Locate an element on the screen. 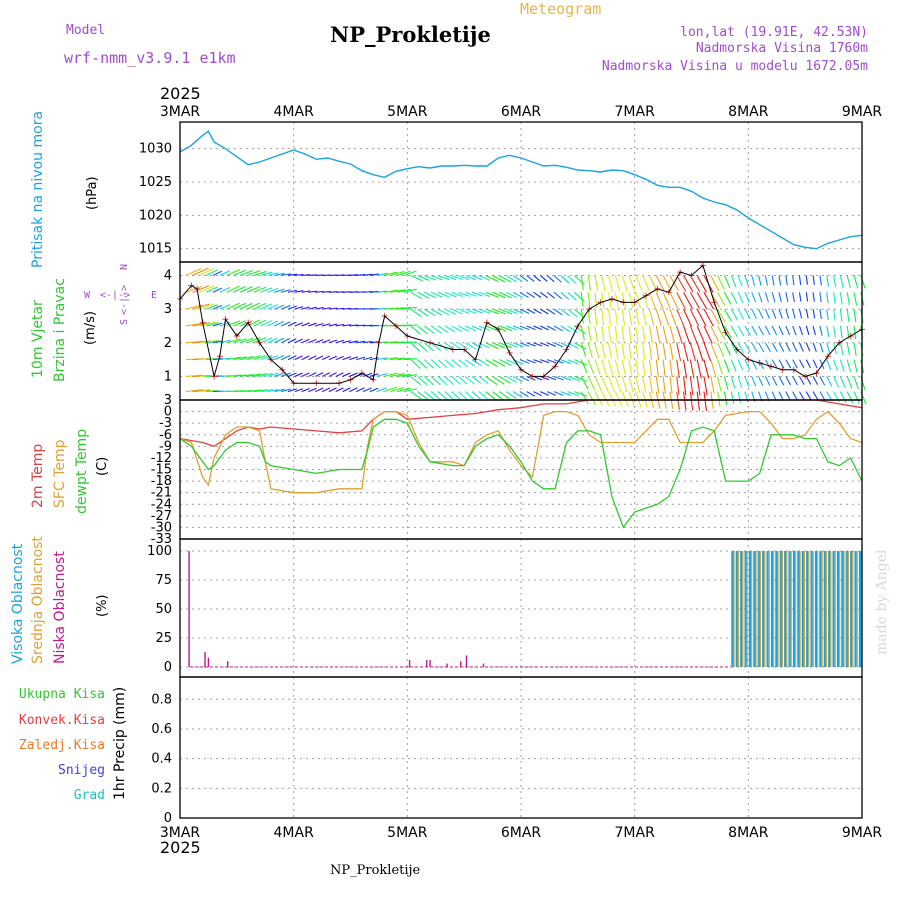 The image size is (900, 900). model-elevation-text: Nadmorska Visina u modelu 1672.05m is located at coordinates (735, 66).